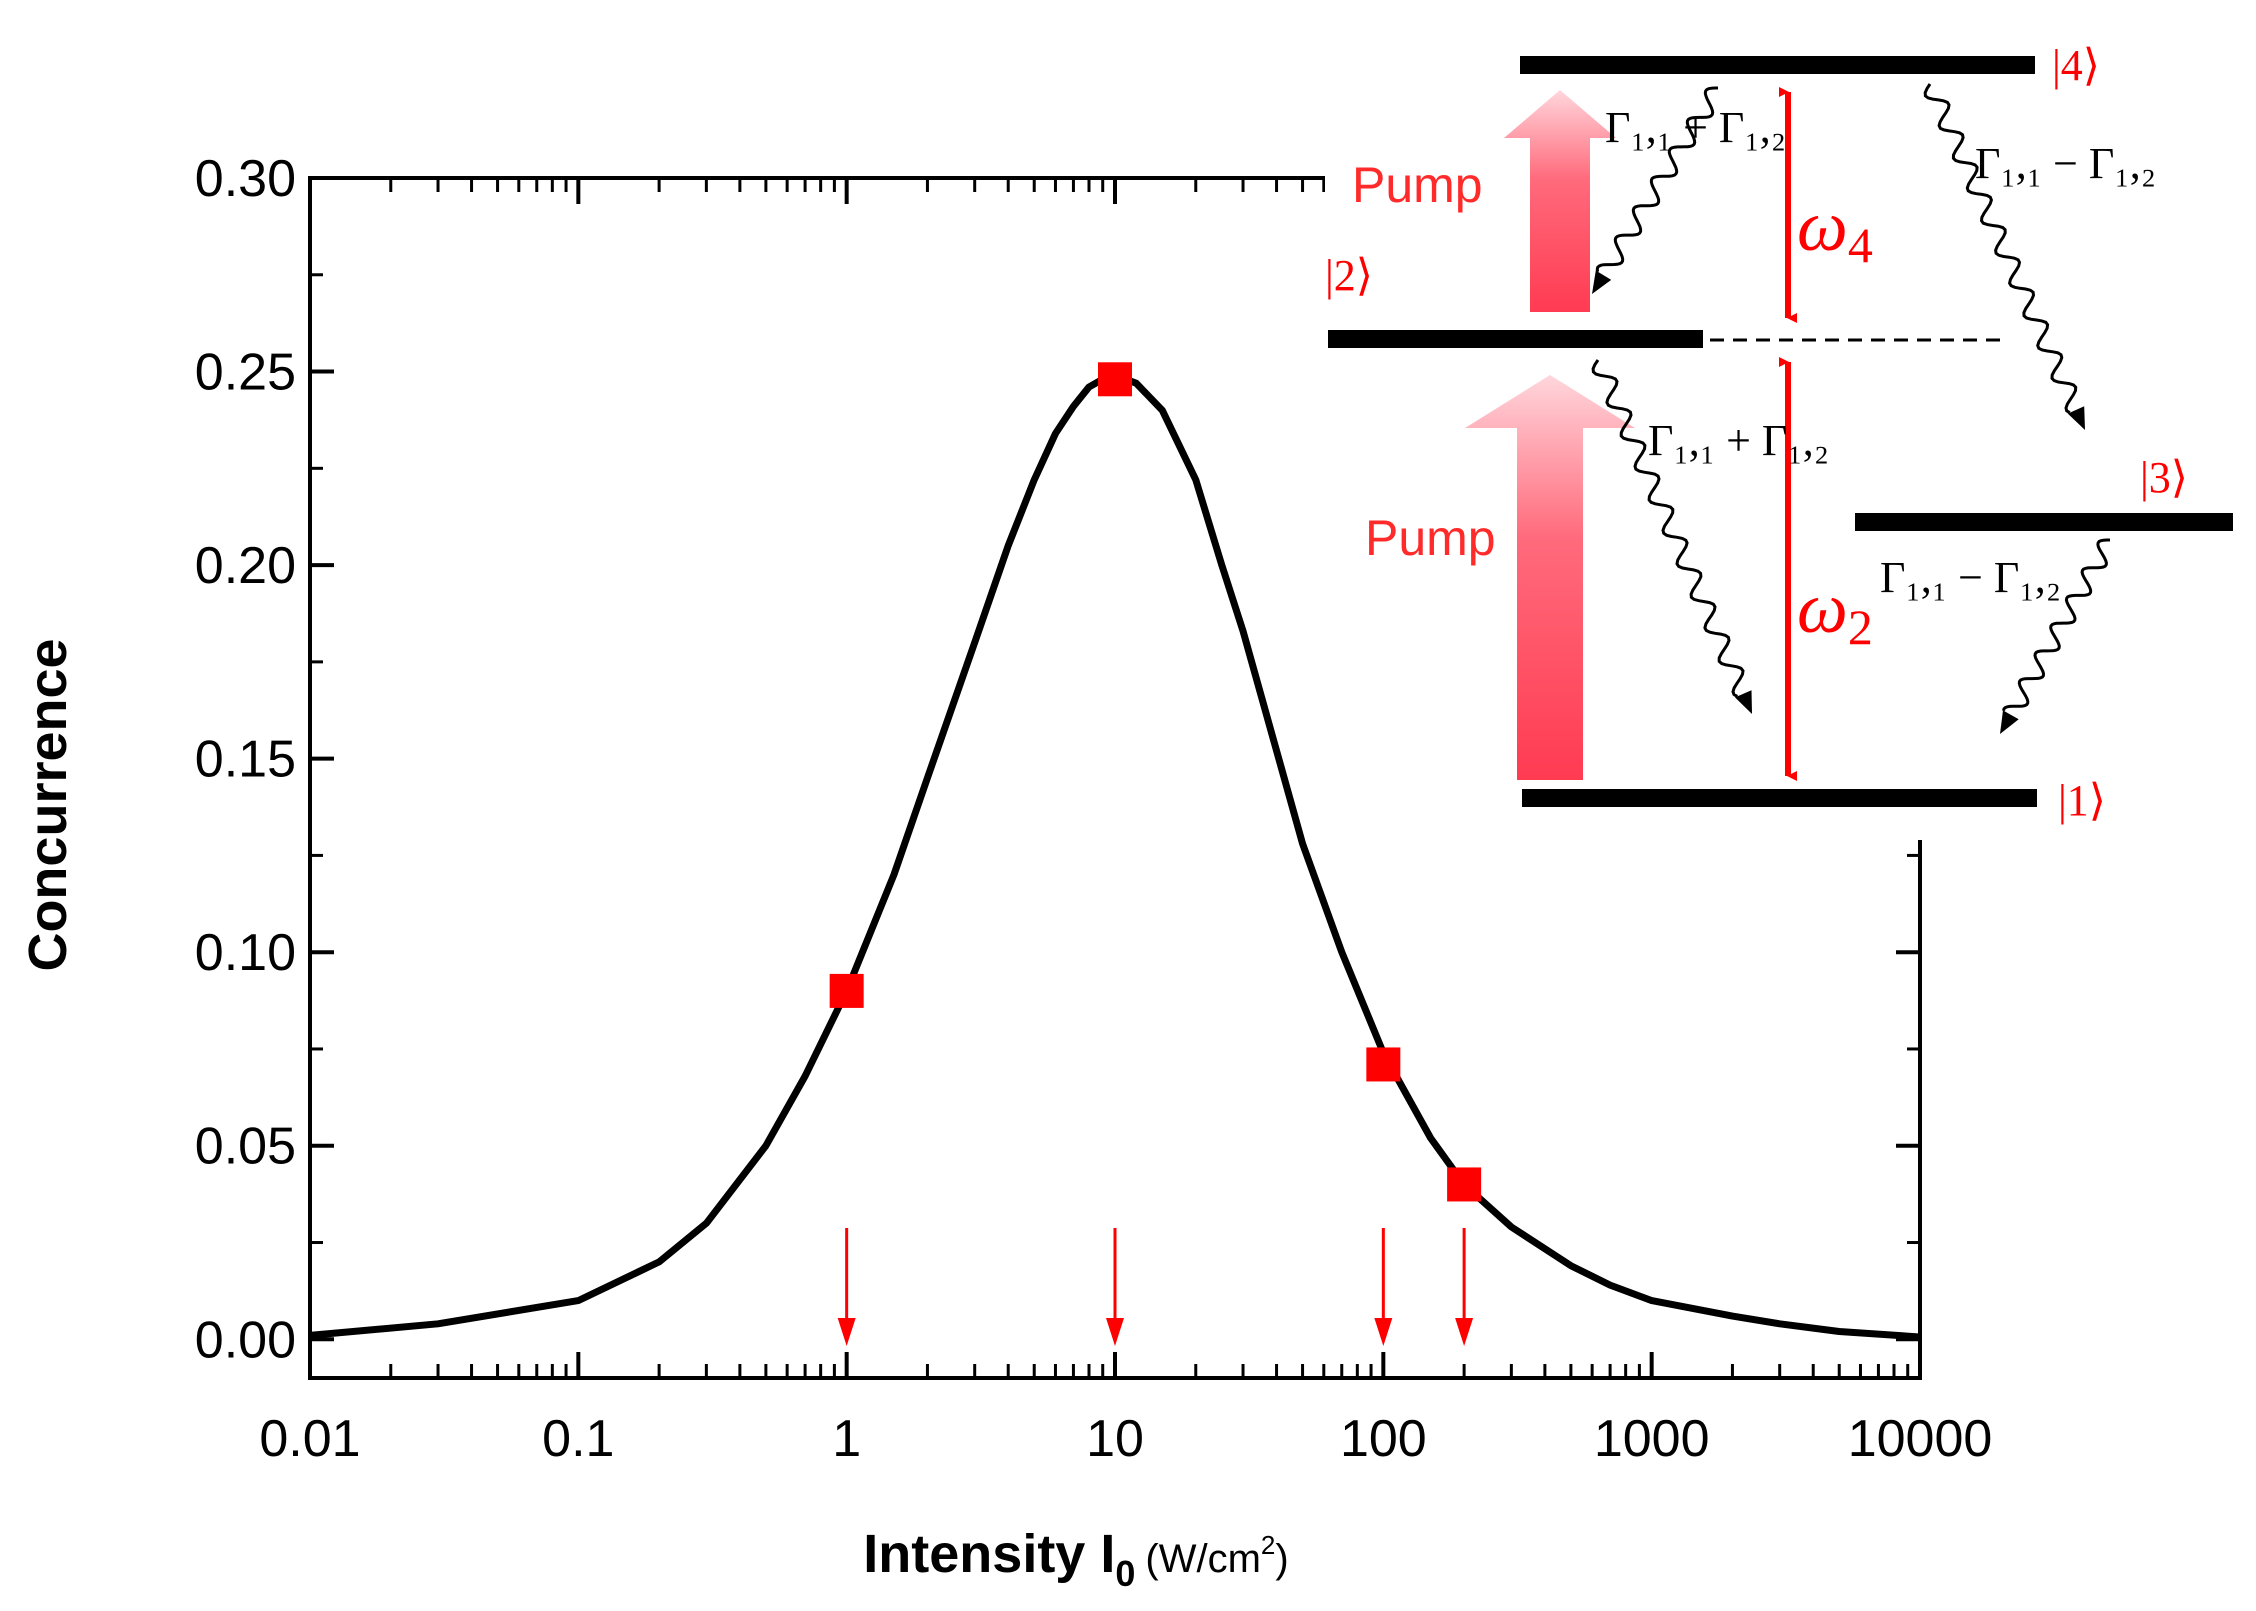  Describe the element at coordinates (1738, 440) in the screenshot. I see `rate-label-2-to-1: Γ₁,₁ + Γ₁,₂` at that location.